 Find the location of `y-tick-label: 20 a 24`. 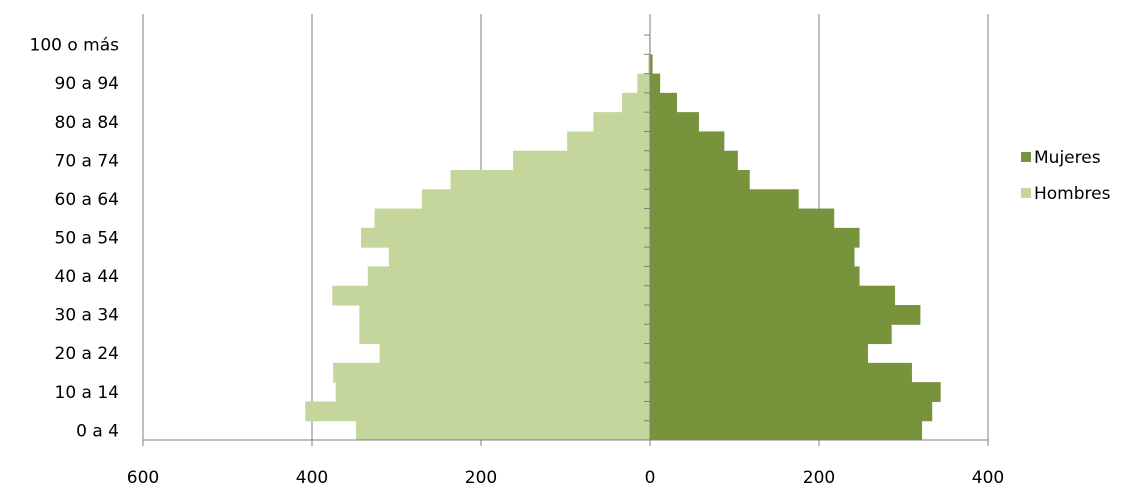

y-tick-label: 20 a 24 is located at coordinates (87, 354).